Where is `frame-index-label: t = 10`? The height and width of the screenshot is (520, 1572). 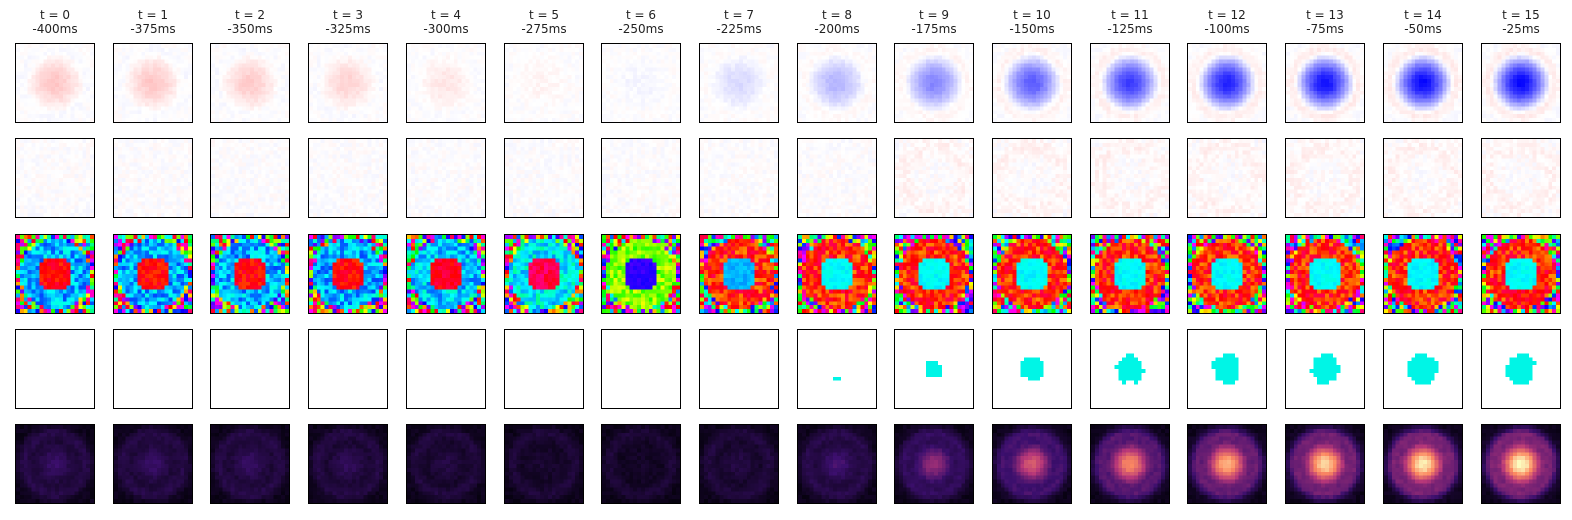
frame-index-label: t = 10 is located at coordinates (1032, 15).